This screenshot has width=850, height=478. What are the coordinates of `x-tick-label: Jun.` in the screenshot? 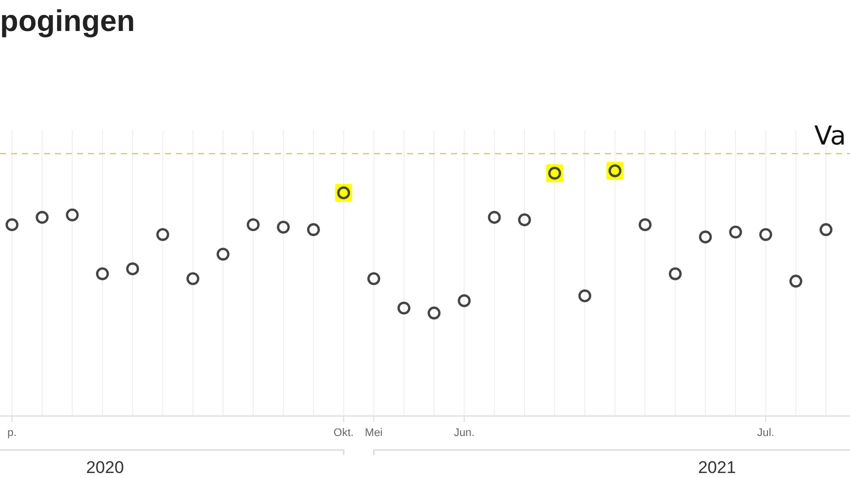 It's located at (464, 433).